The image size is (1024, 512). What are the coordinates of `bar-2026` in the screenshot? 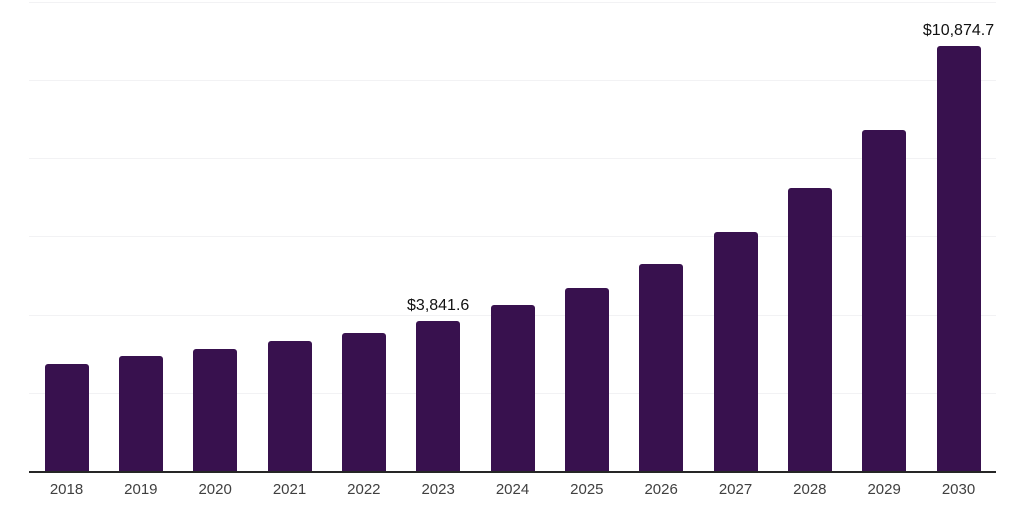 It's located at (661, 367).